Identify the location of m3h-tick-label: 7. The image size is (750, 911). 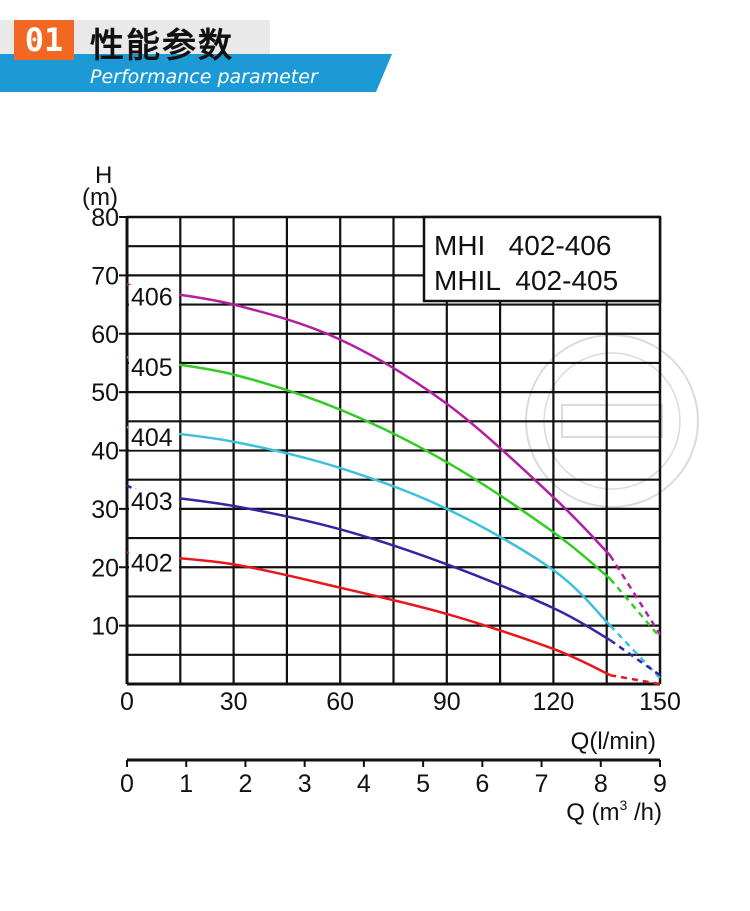
(542, 784).